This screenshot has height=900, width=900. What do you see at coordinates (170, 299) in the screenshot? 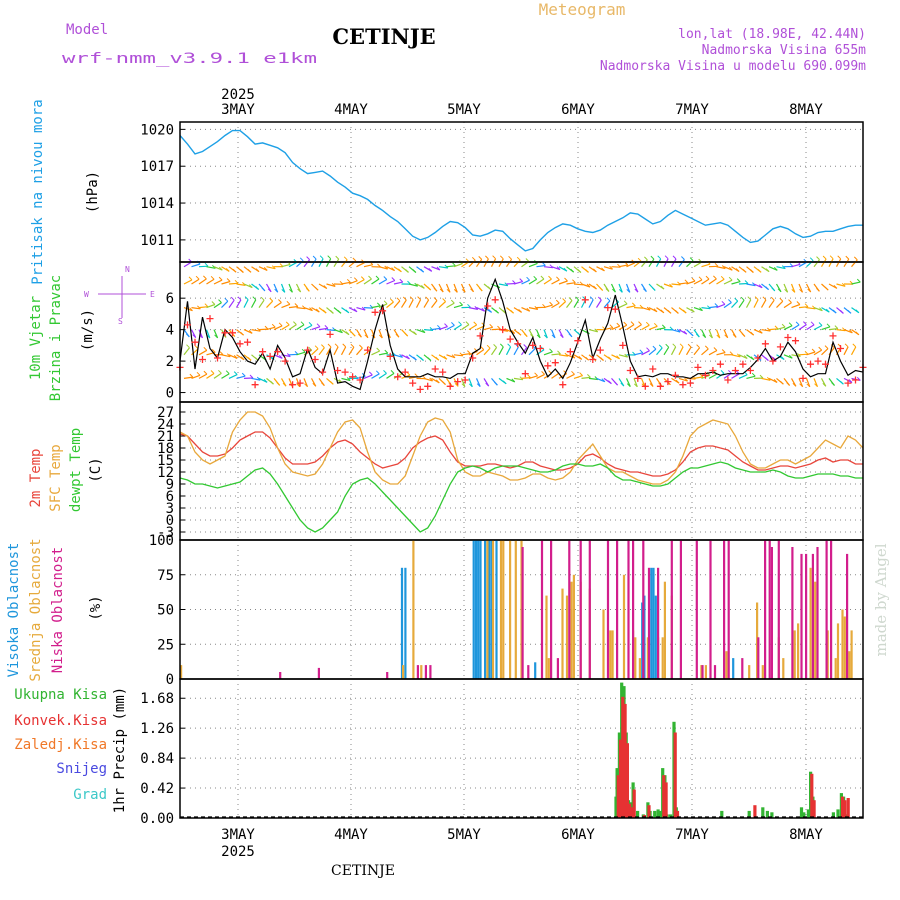
I see `ytick-label: 6` at bounding box center [170, 299].